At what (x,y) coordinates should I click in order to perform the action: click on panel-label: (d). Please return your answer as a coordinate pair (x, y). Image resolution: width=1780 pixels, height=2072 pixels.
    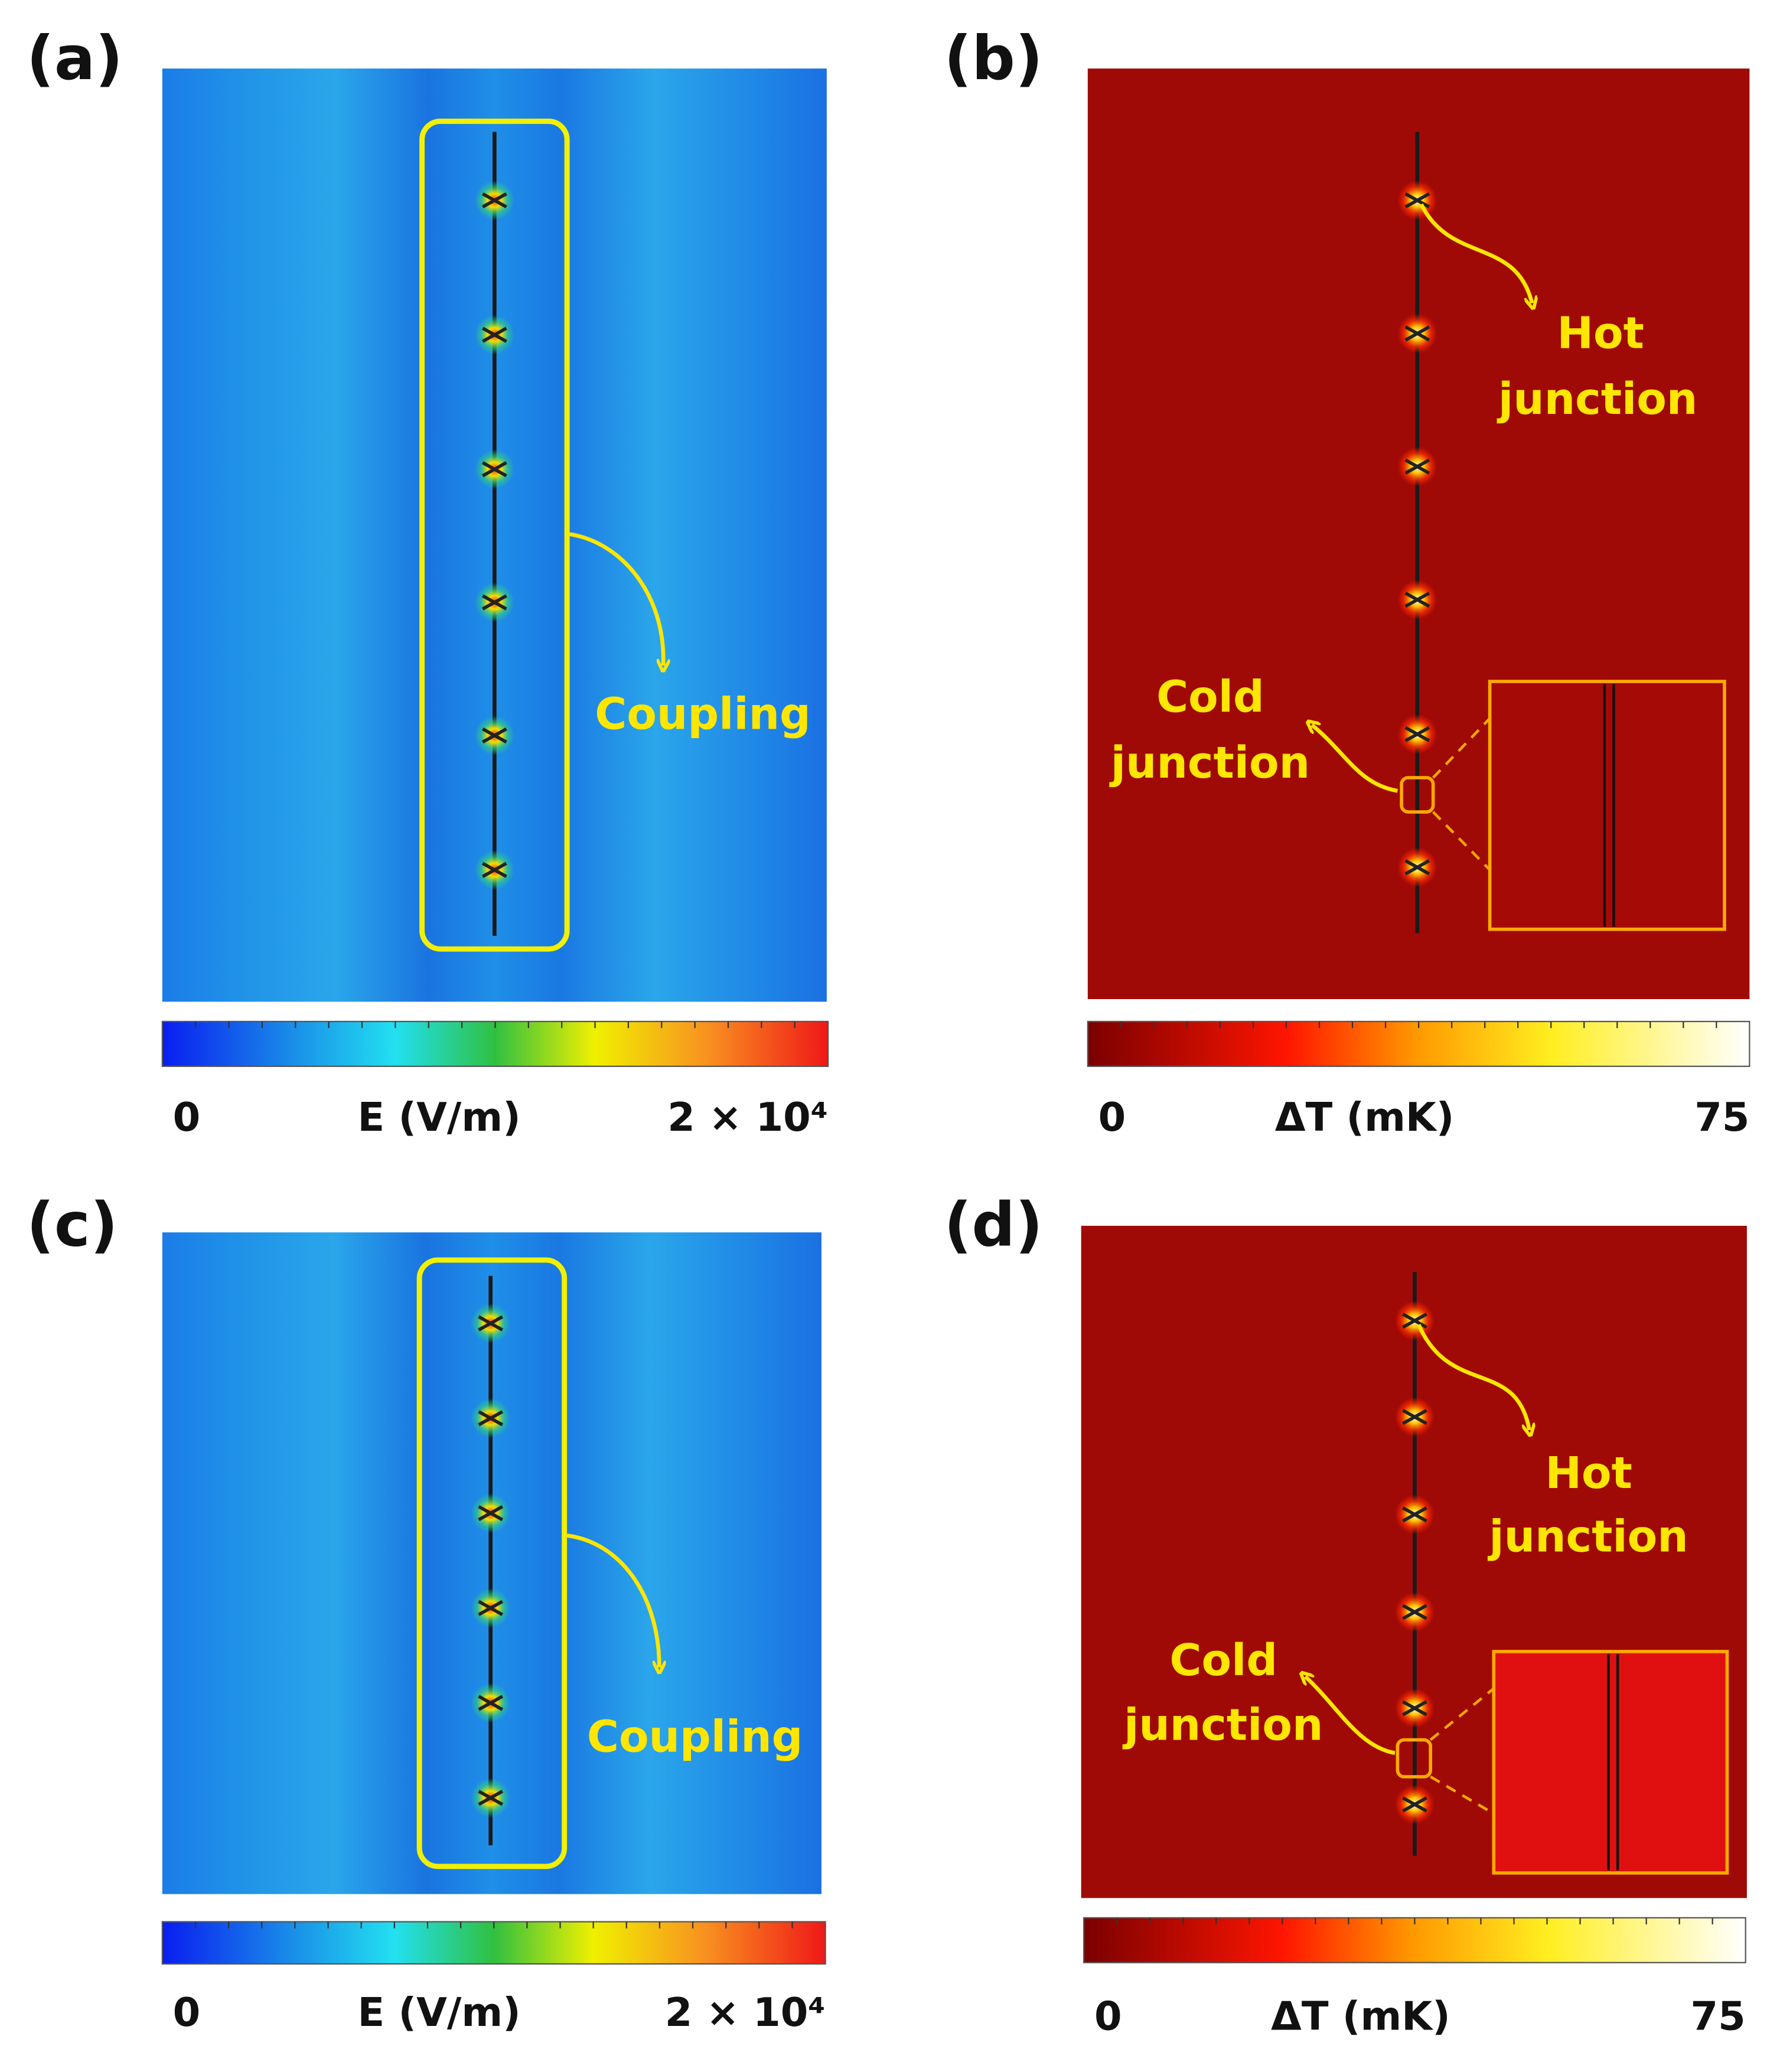
    Looking at the image, I should click on (993, 1225).